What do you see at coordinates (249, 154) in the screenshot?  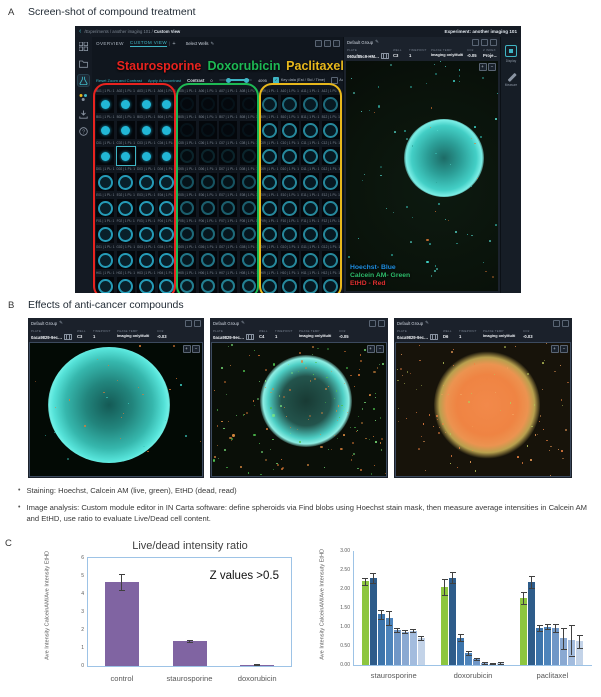 I see `well-C08: C08 | 1 PL: 1` at bounding box center [249, 154].